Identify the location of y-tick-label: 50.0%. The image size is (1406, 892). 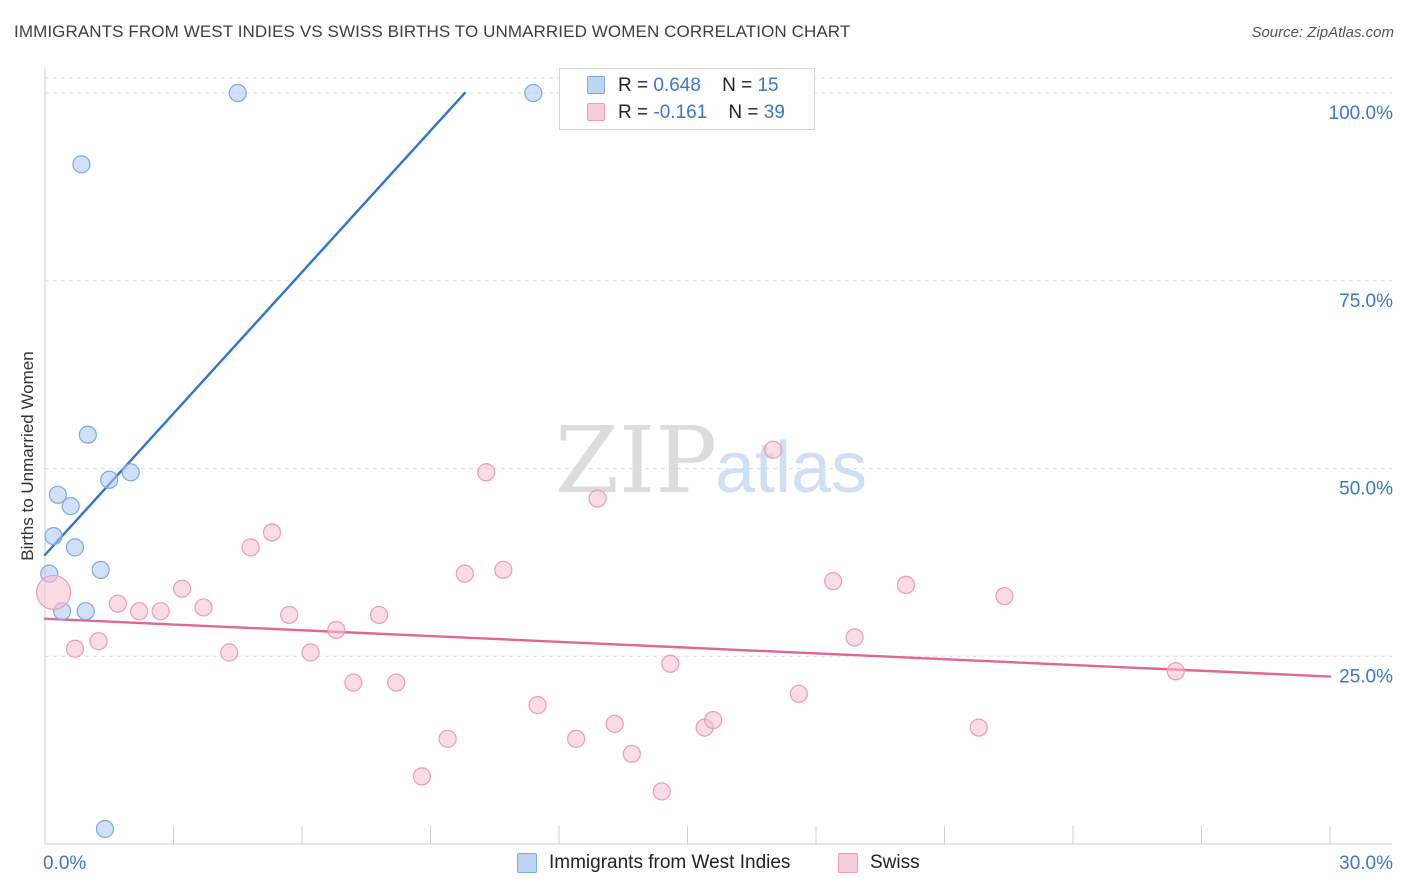
(1366, 489).